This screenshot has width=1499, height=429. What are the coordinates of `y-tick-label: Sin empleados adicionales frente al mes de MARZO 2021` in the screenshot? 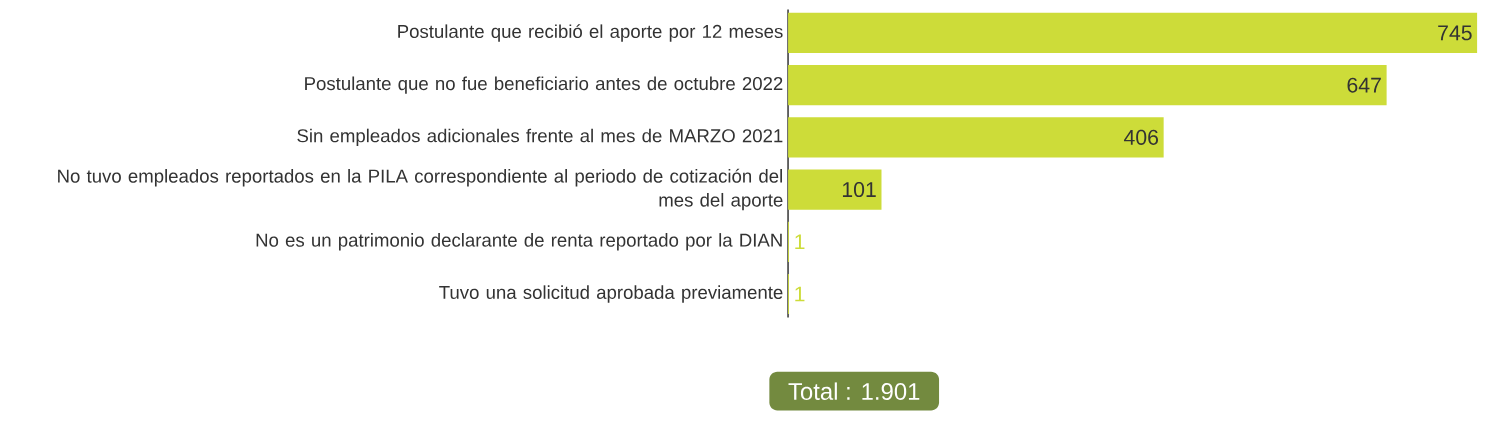 It's located at (540, 137).